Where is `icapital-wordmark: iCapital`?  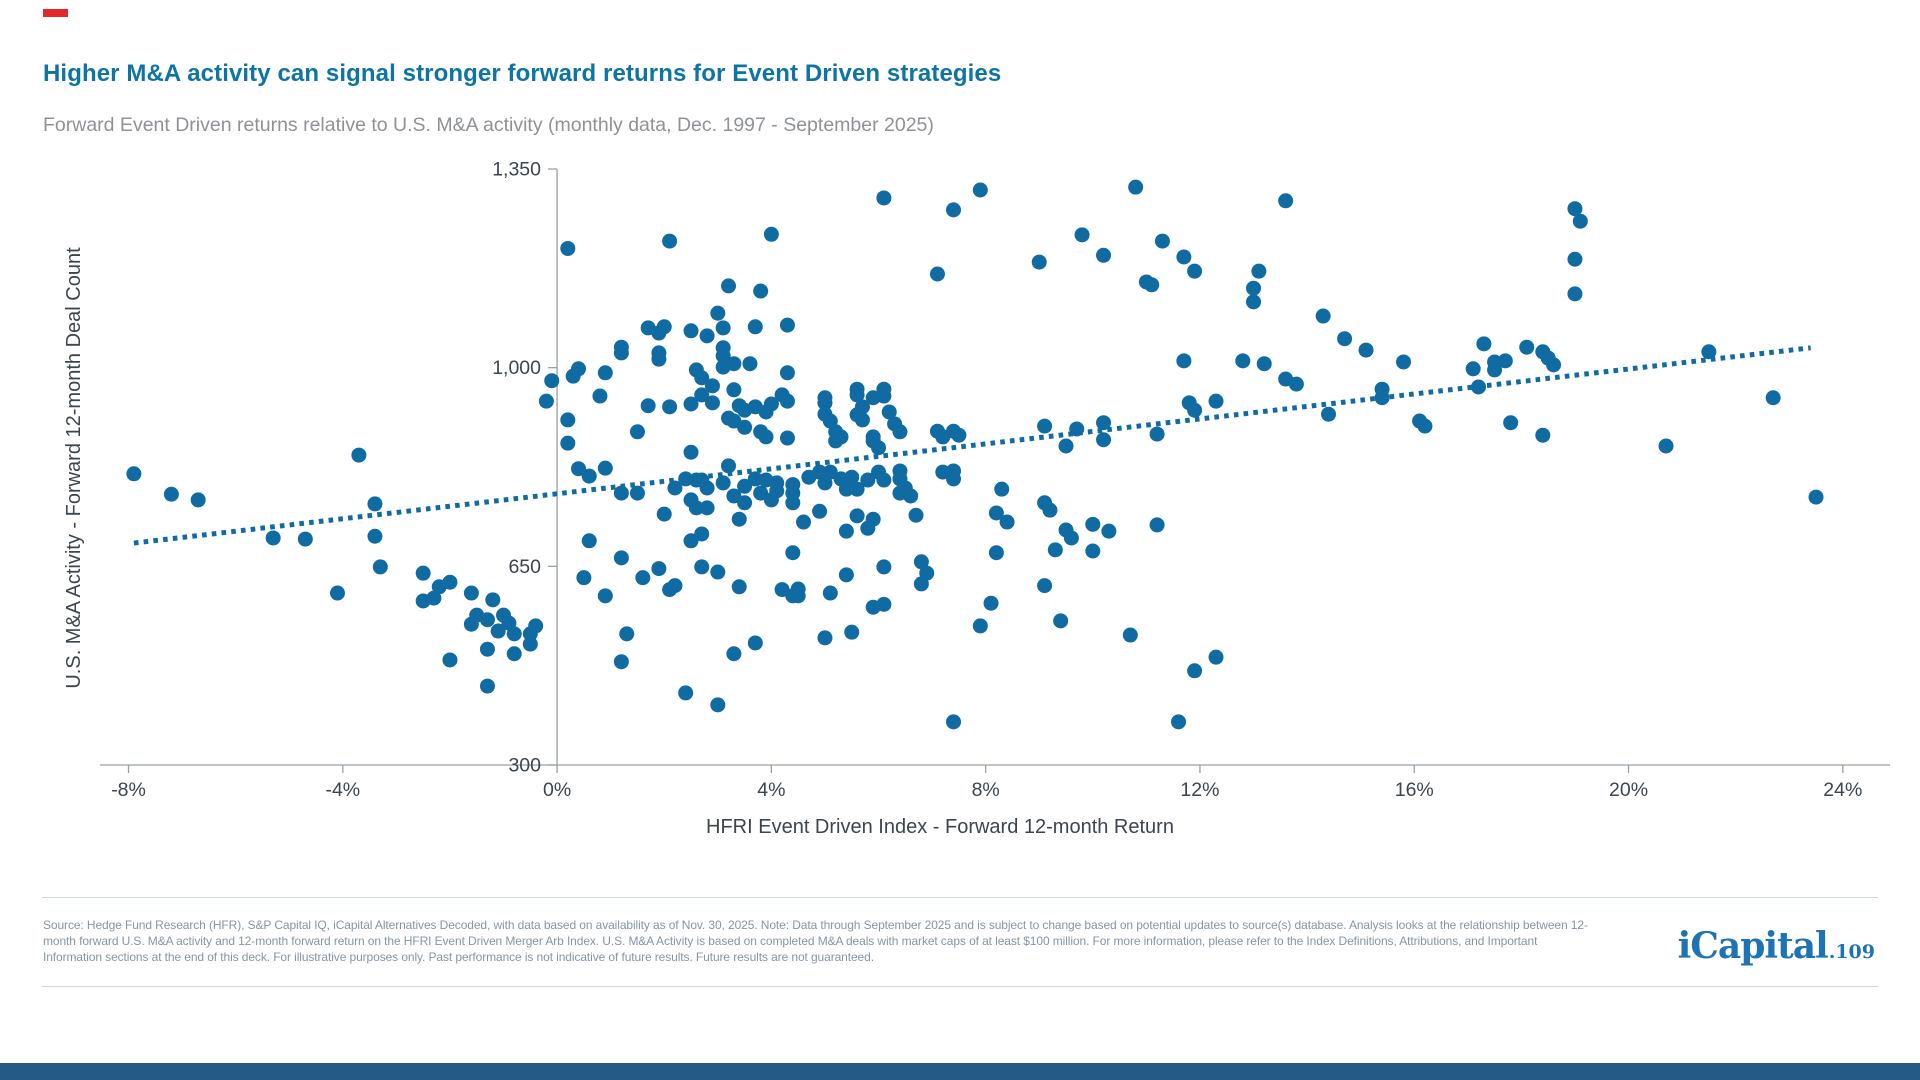 icapital-wordmark: iCapital is located at coordinates (1753, 946).